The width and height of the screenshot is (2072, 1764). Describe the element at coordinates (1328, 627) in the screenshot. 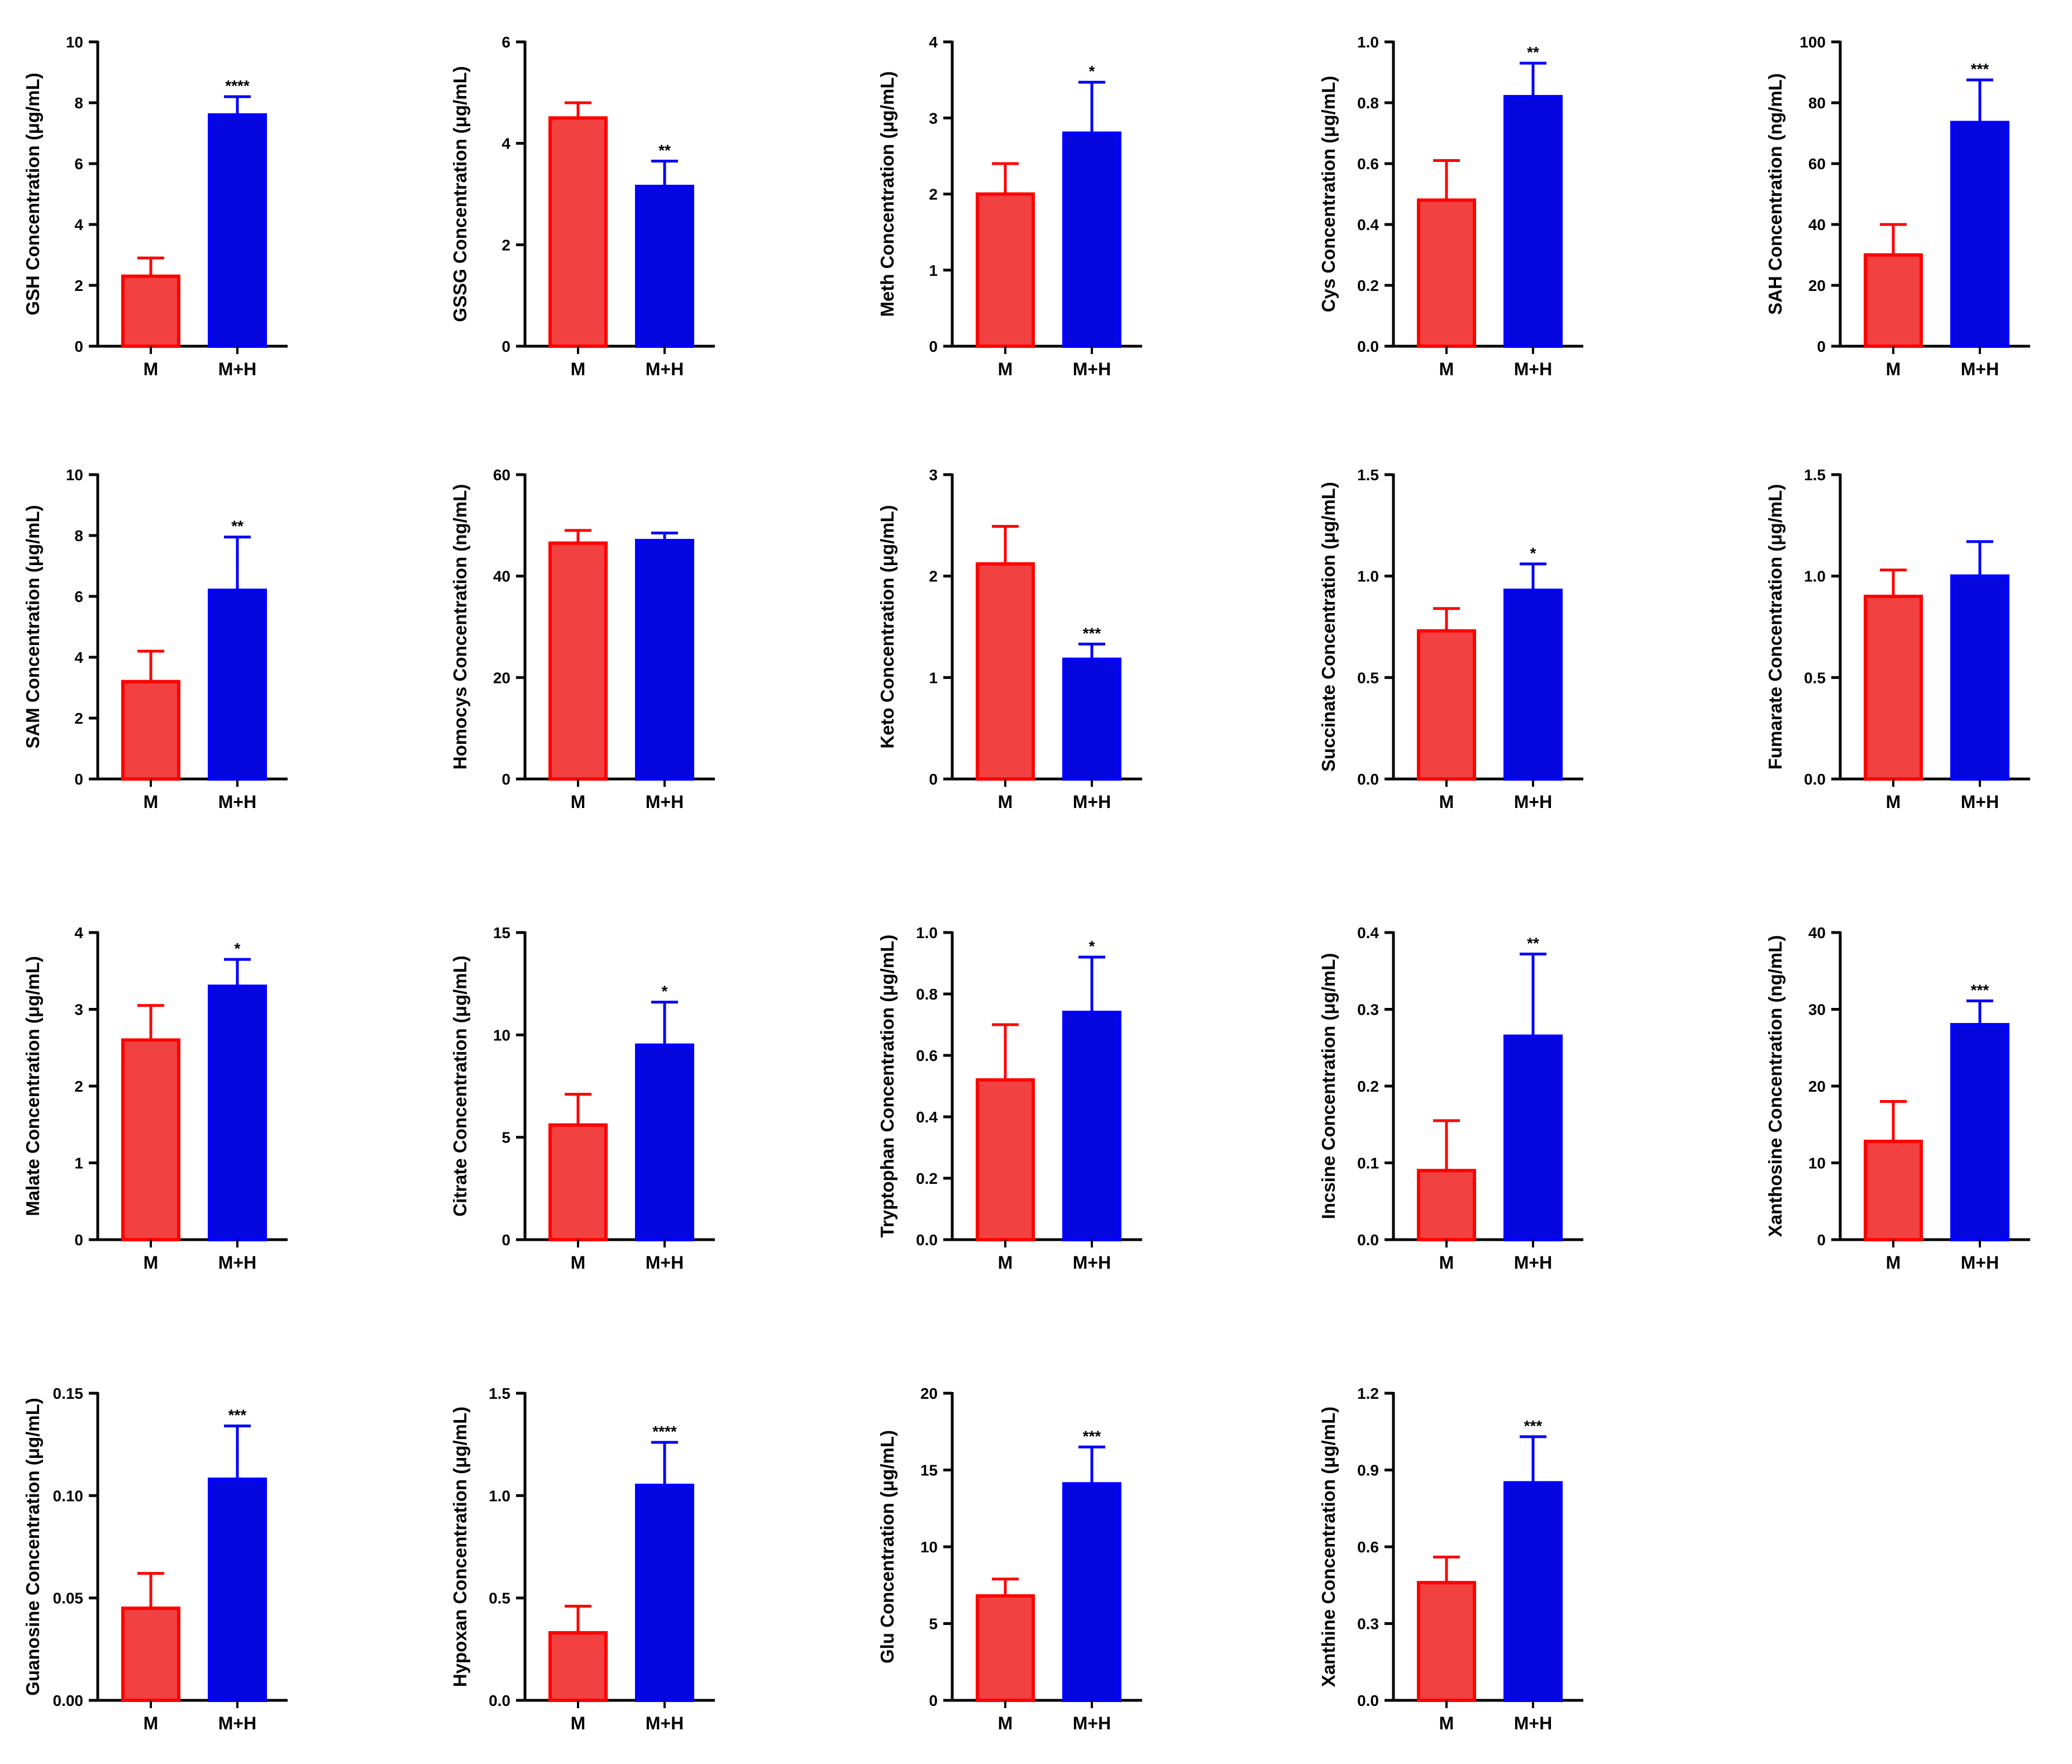

I see `y-axis-title: Succinate Concentration (μg/mL)` at that location.